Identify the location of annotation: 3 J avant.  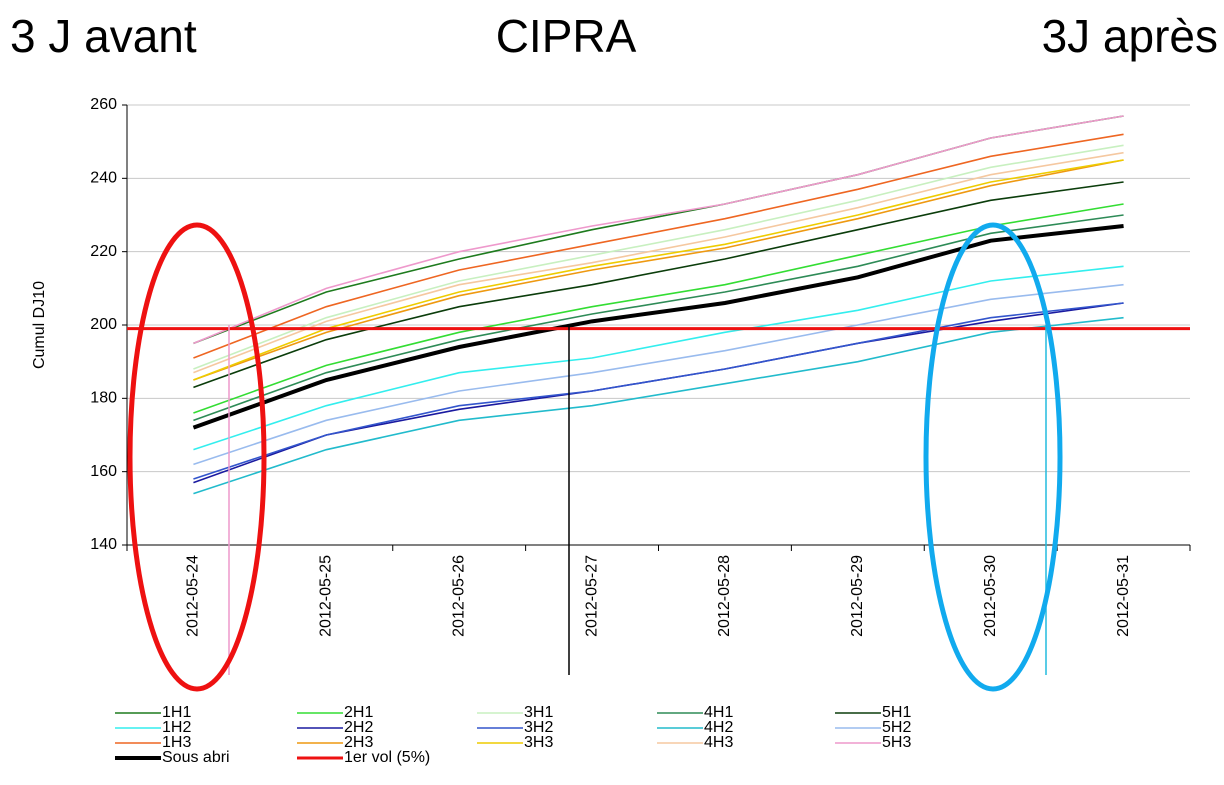
(103, 36).